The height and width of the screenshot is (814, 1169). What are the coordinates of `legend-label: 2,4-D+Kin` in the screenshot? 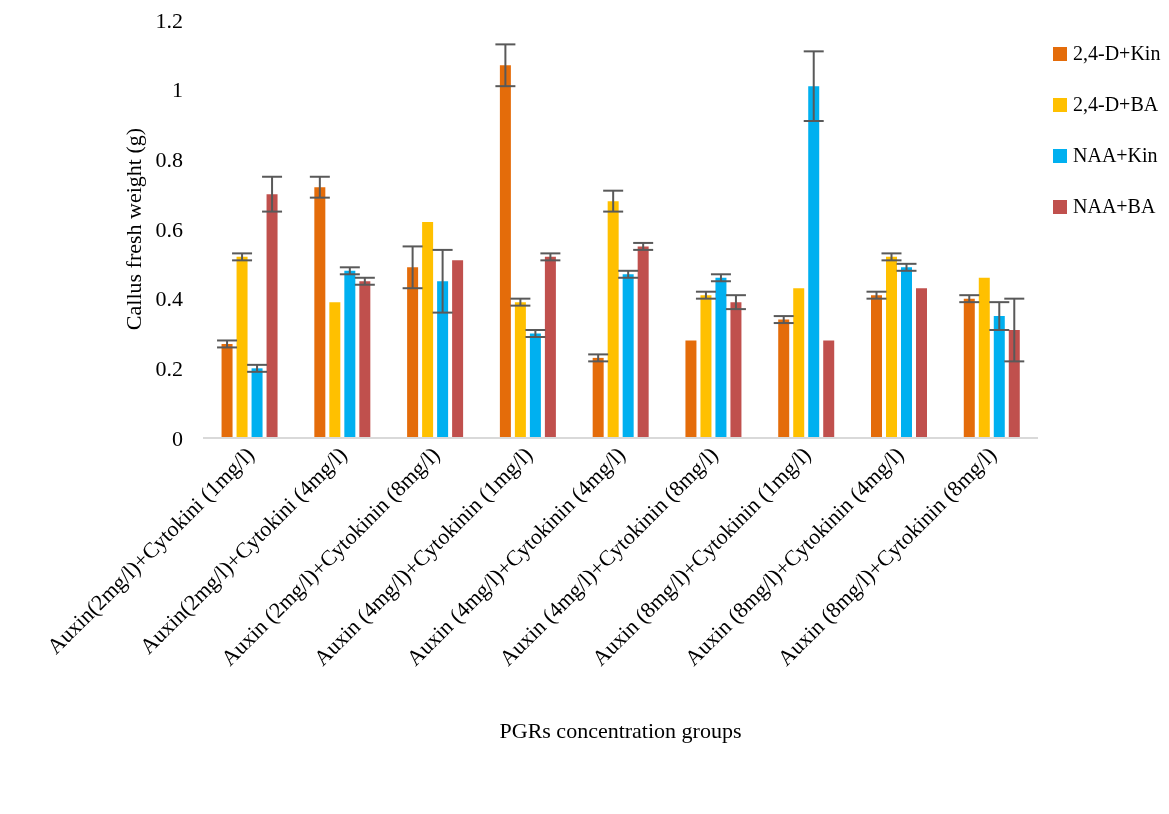 It's located at (1117, 53).